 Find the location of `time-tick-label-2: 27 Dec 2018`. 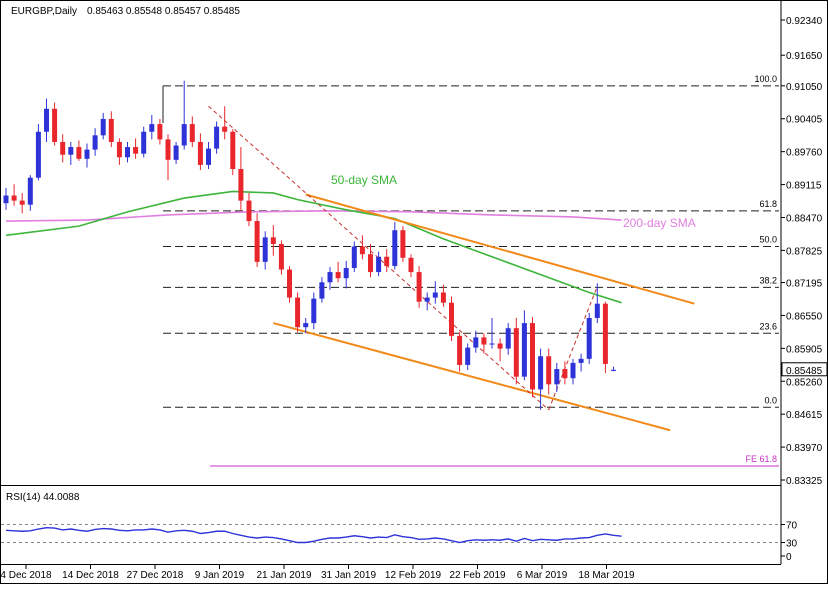

time-tick-label-2: 27 Dec 2018 is located at coordinates (155, 575).